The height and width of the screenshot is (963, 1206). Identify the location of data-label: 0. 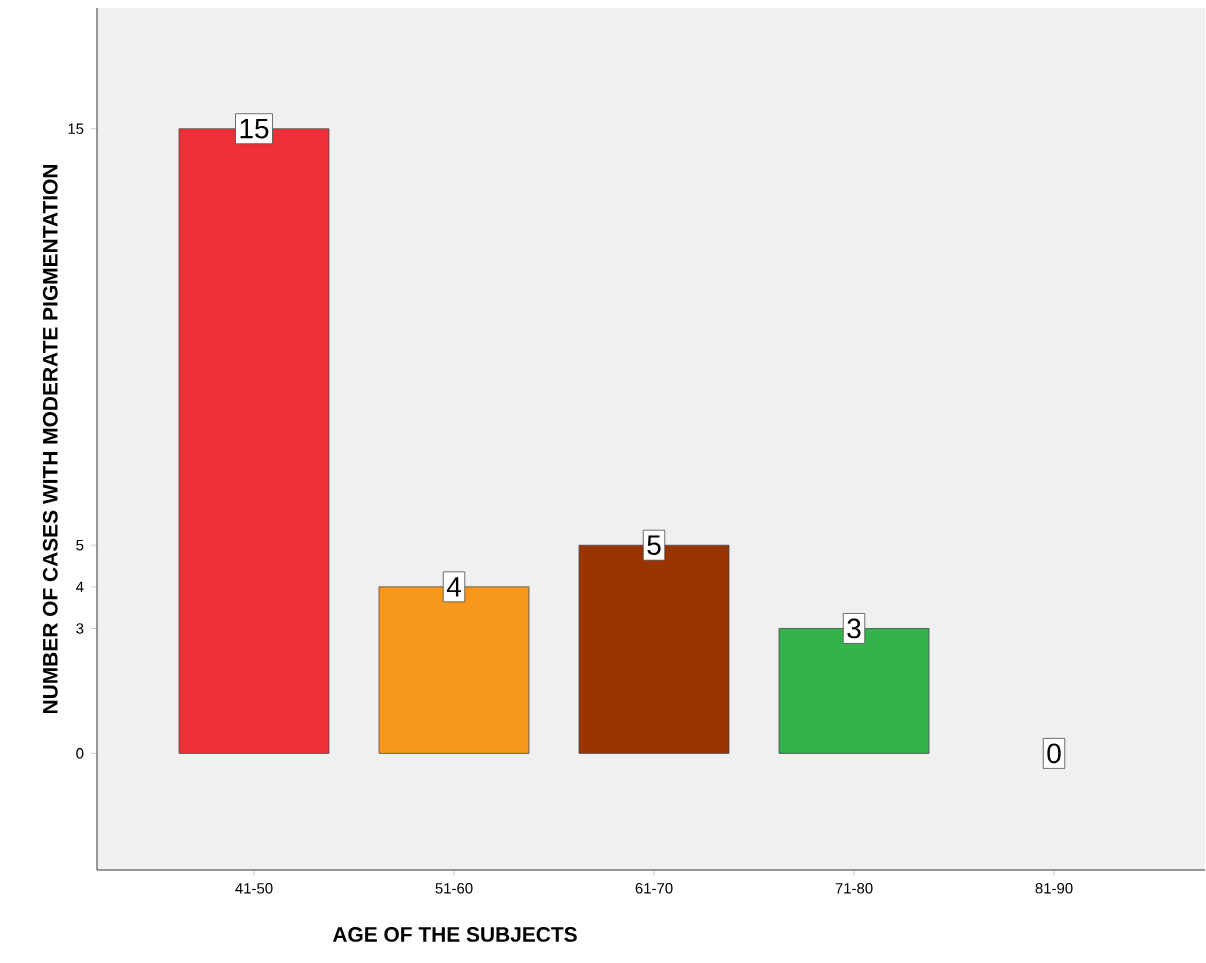
(1054, 753).